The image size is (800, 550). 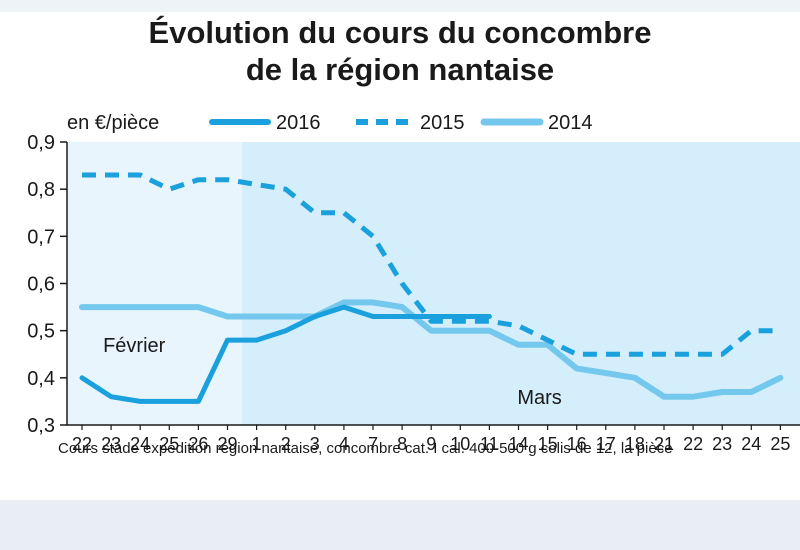 I want to click on month-label: Mars, so click(x=539, y=398).